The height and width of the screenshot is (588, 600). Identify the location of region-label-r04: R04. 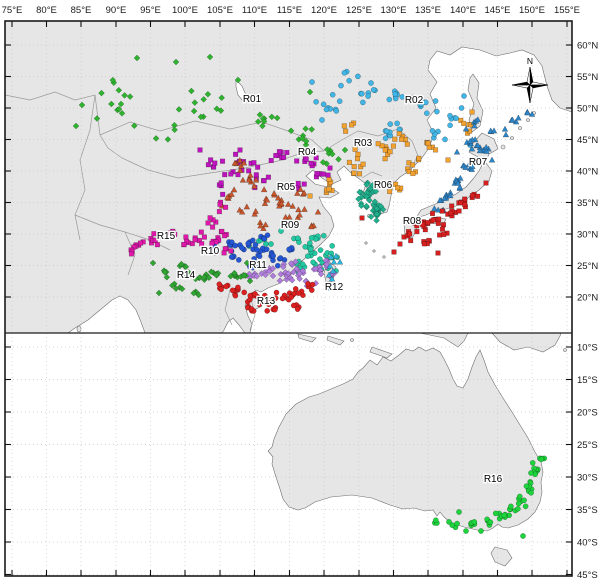
(307, 152).